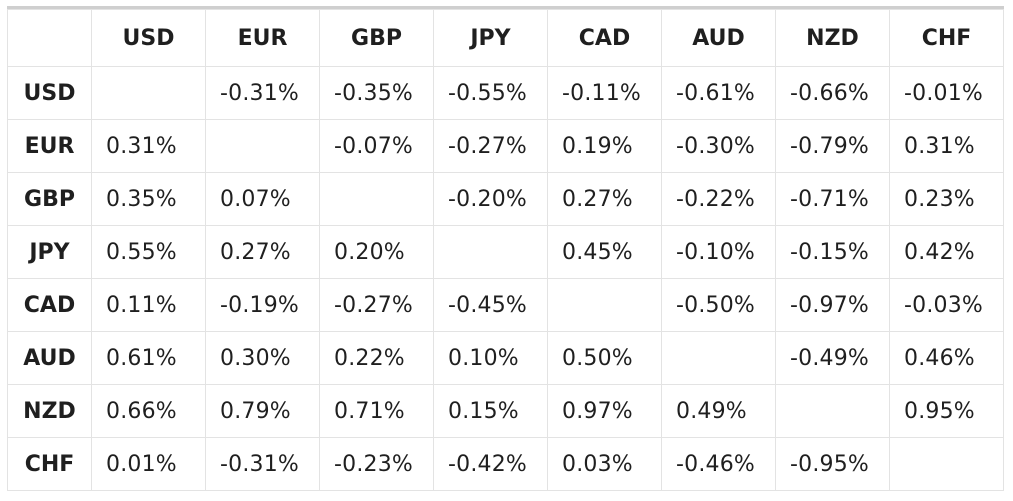 The height and width of the screenshot is (501, 1013). Describe the element at coordinates (718, 305) in the screenshot. I see `table-cell: -0.50%` at that location.